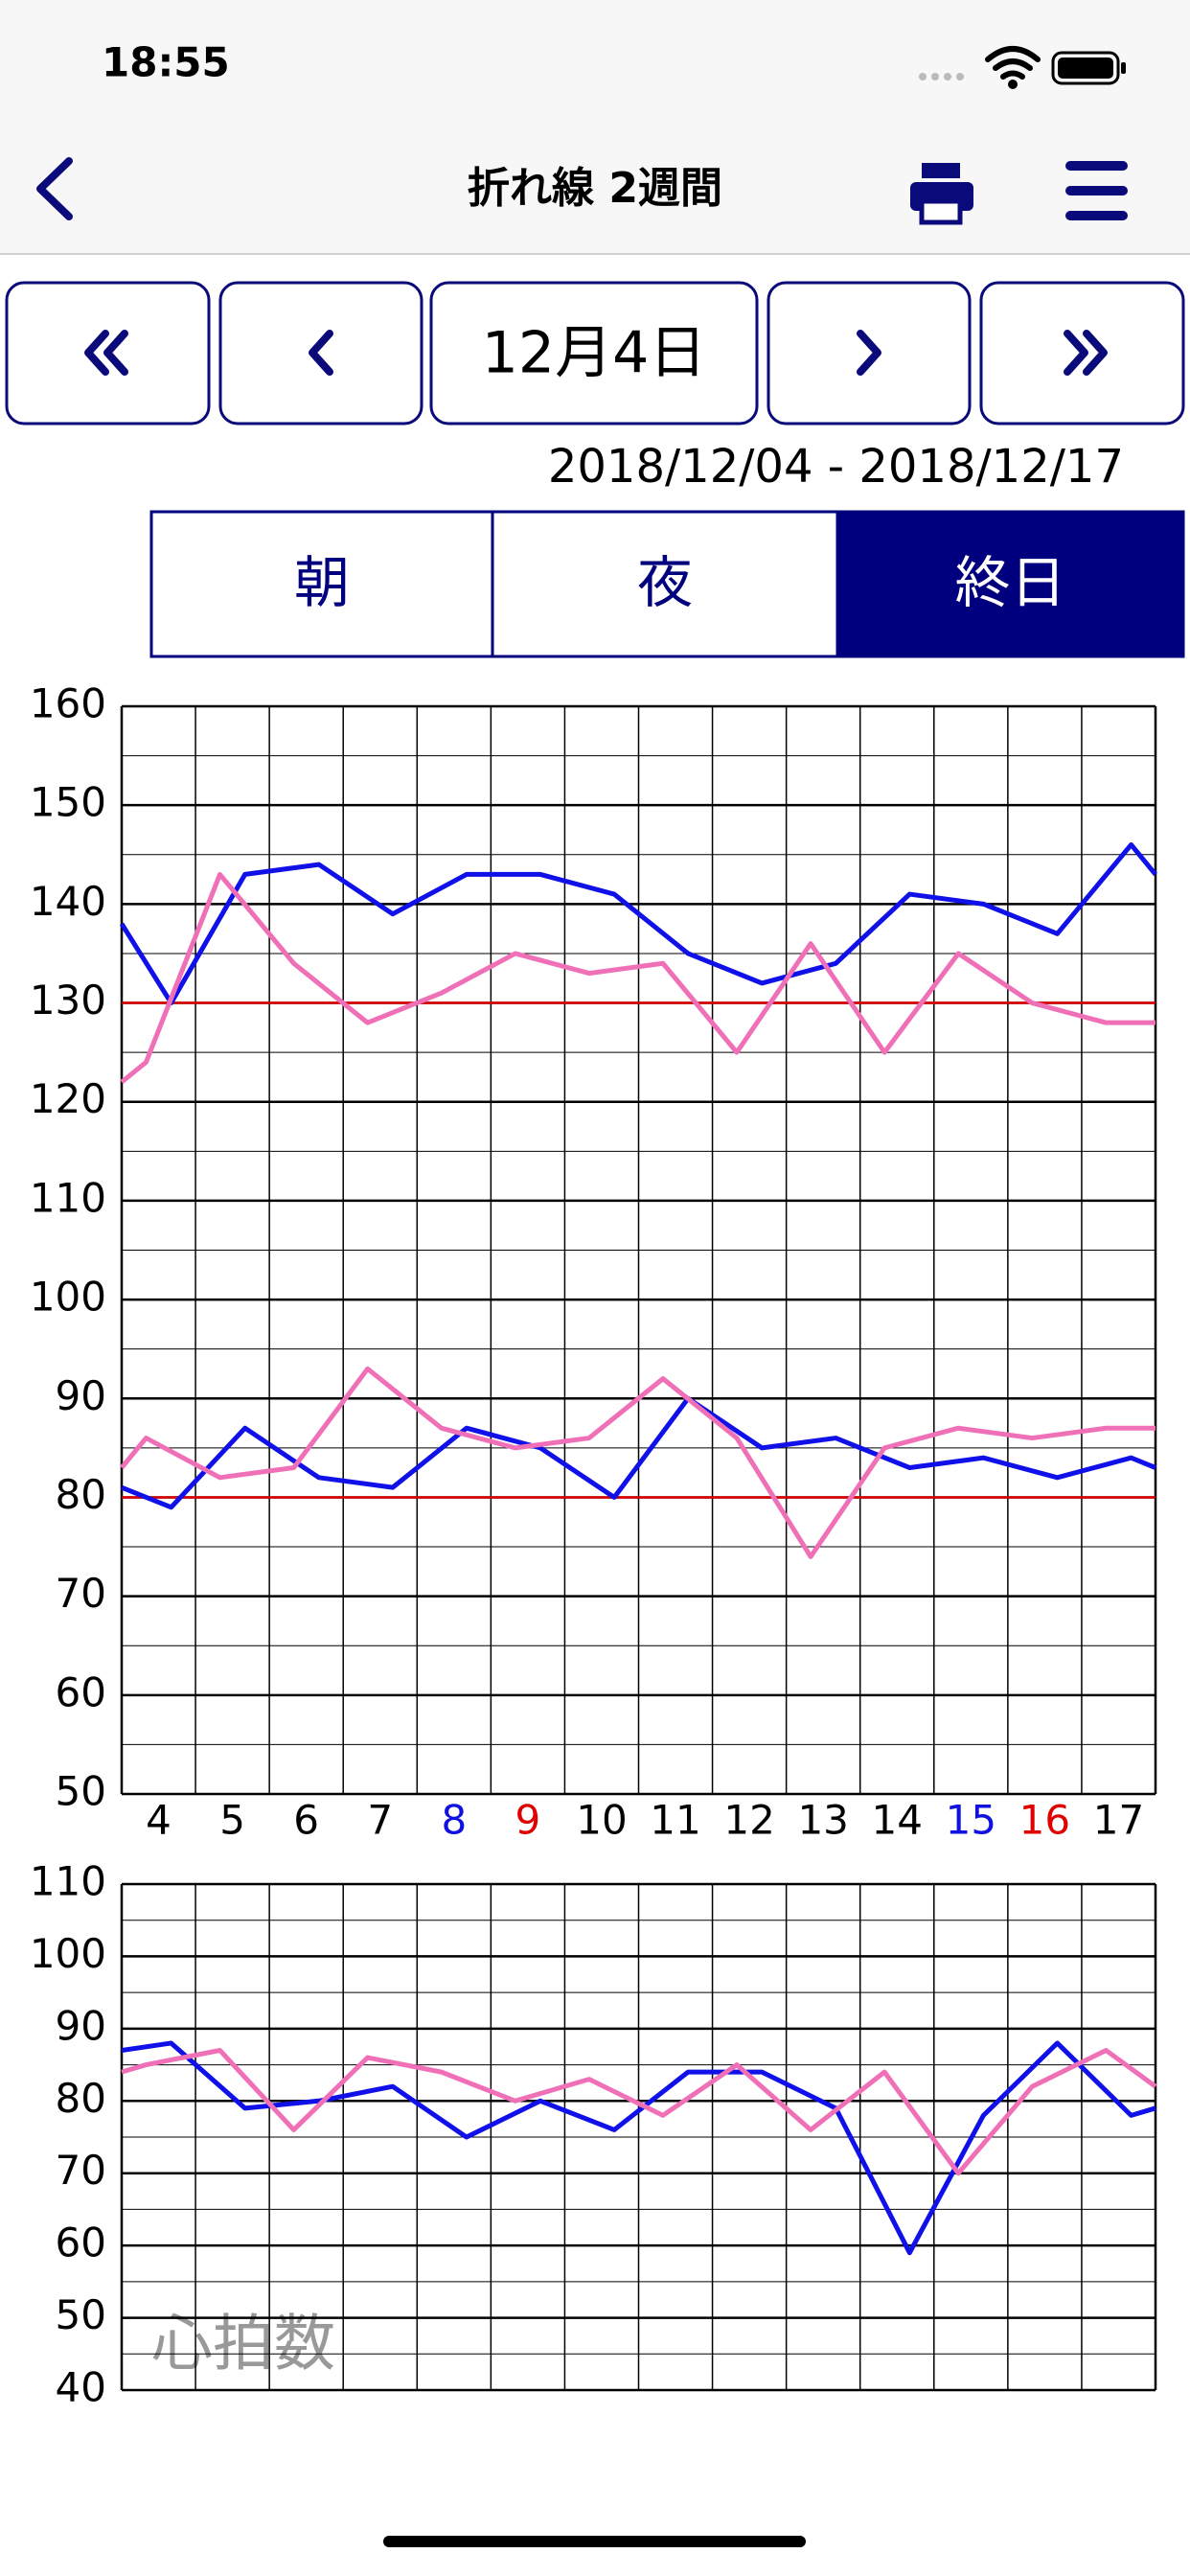 This screenshot has height=2576, width=1190. I want to click on date-button-label: 12月4日, so click(594, 353).